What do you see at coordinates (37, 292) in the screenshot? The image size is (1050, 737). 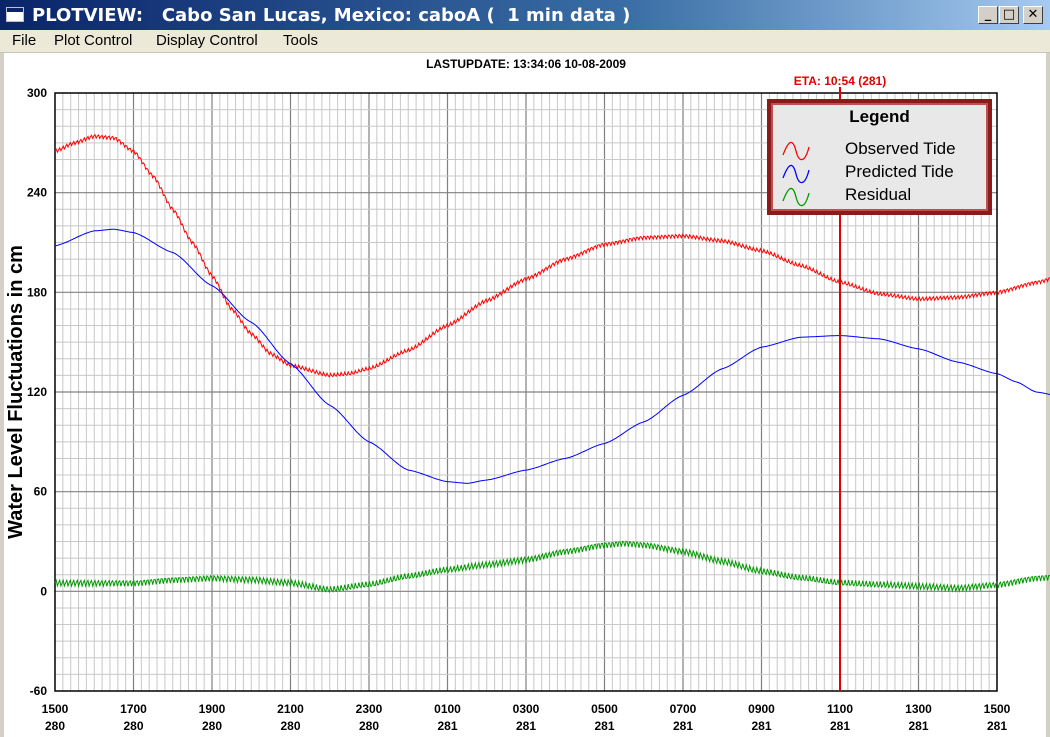 I see `y-tick-label: 180` at bounding box center [37, 292].